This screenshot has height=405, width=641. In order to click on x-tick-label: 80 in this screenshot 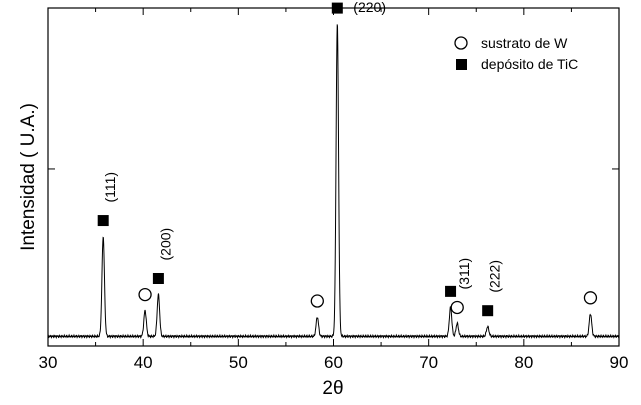, I will do `click(523, 362)`.